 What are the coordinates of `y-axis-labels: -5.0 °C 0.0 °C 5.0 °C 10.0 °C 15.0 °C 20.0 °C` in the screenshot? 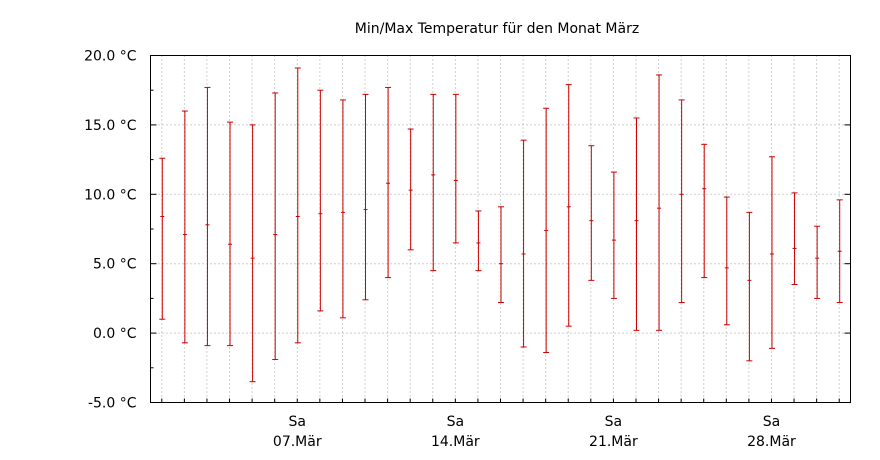 It's located at (110, 230).